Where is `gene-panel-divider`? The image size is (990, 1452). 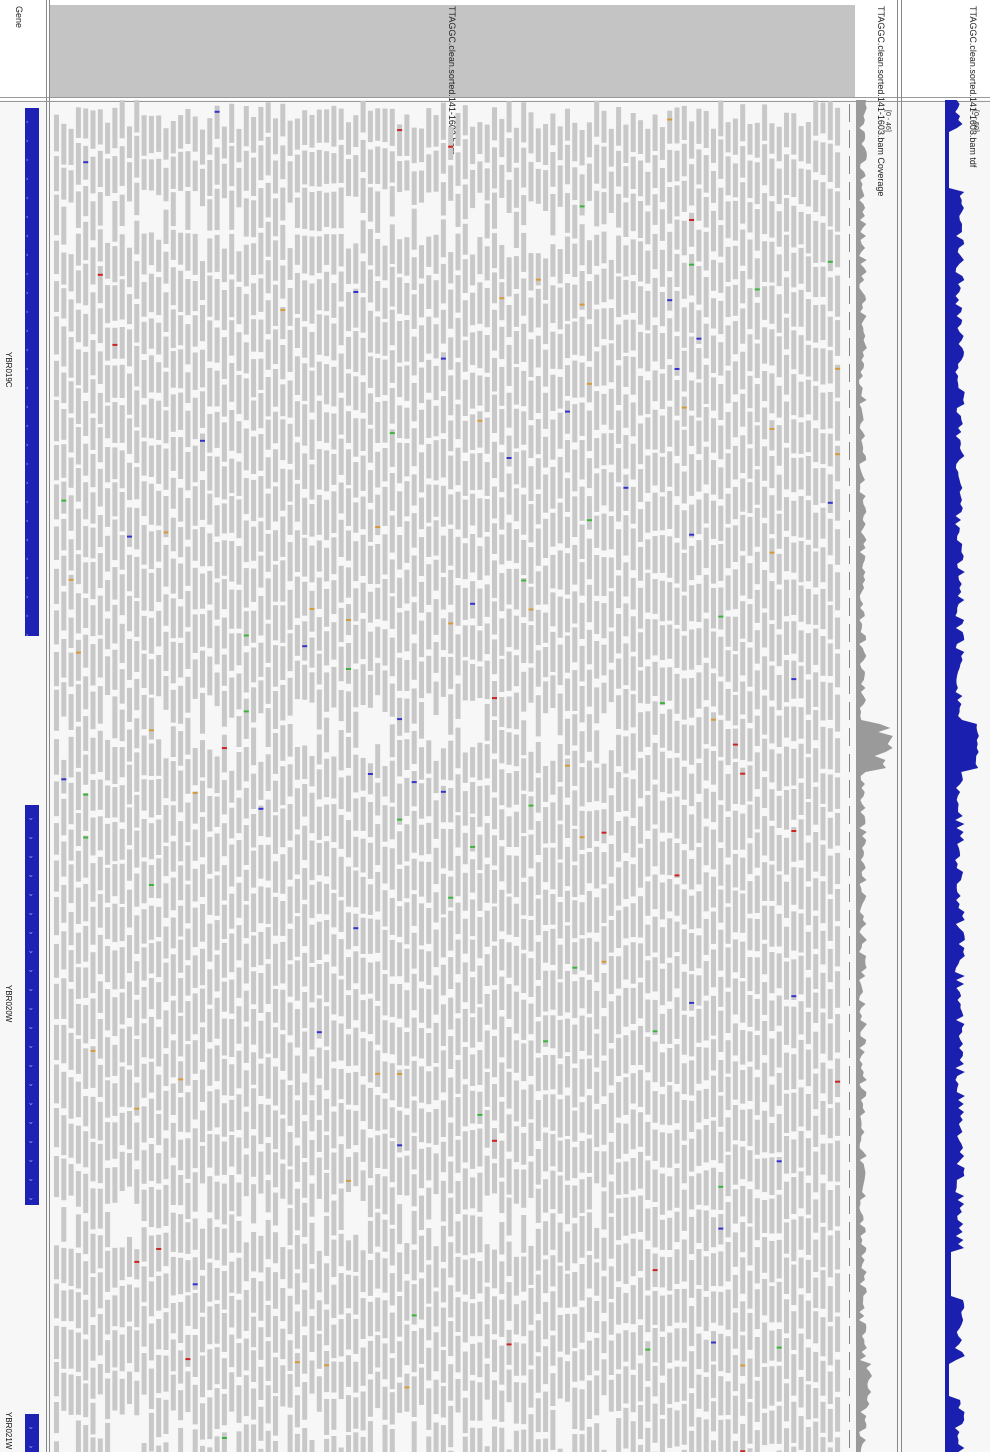 gene-panel-divider is located at coordinates (46, 726).